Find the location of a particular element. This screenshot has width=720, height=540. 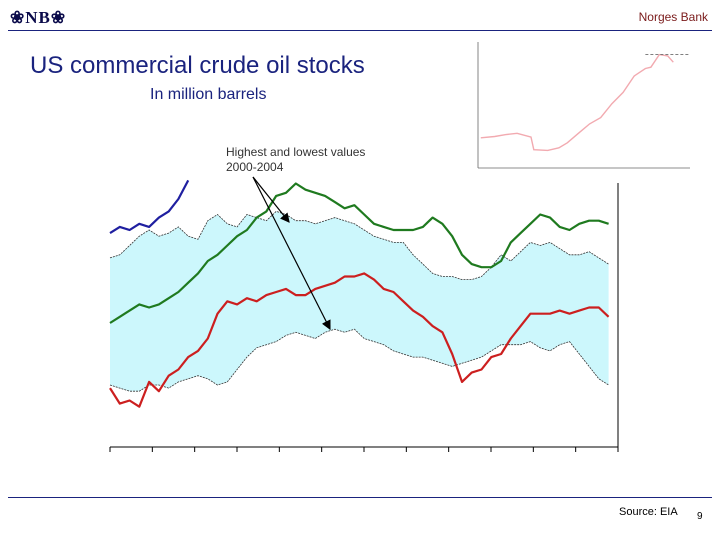

page-number: 9 is located at coordinates (700, 516).